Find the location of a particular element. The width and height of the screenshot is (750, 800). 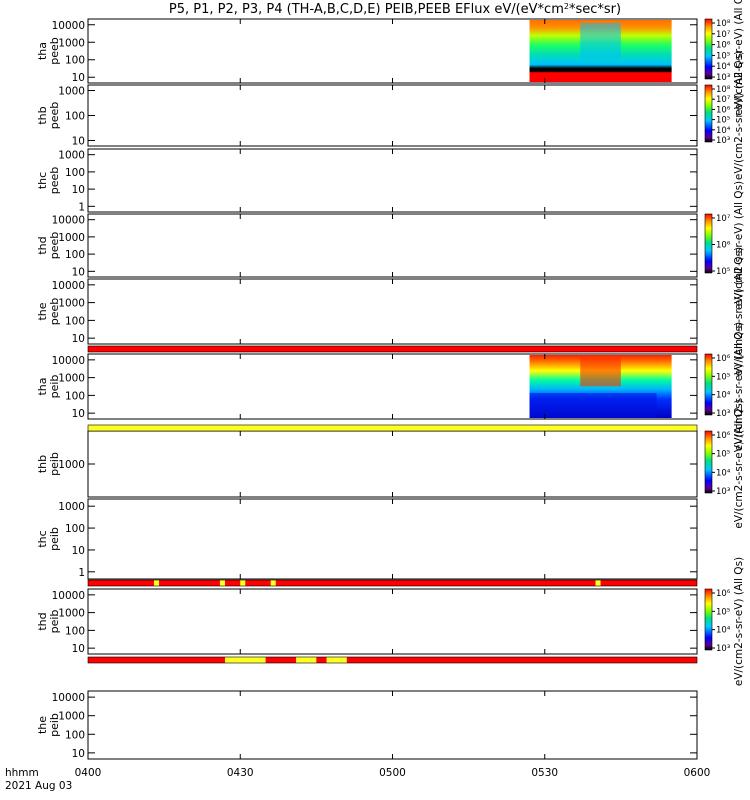

status-bar-the_peeb is located at coordinates (392, 349).